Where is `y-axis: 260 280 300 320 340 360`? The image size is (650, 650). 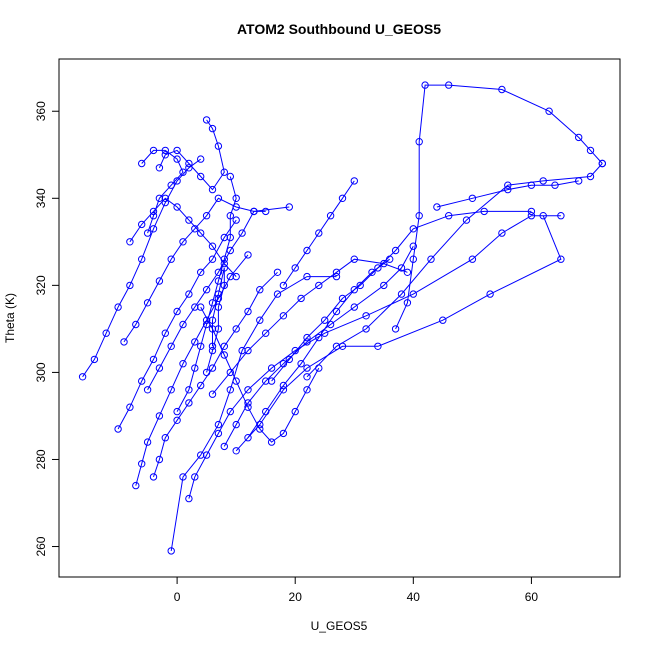
y-axis: 260 280 300 320 340 360 is located at coordinates (46, 329).